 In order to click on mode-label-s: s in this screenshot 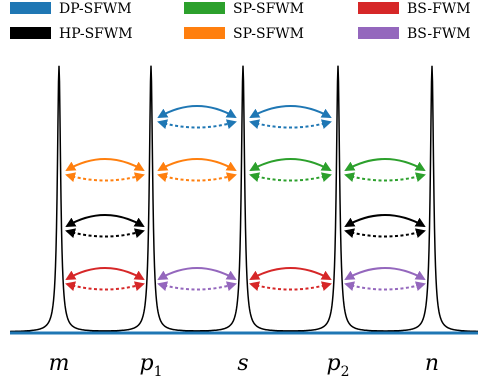, I will do `click(242, 363)`.